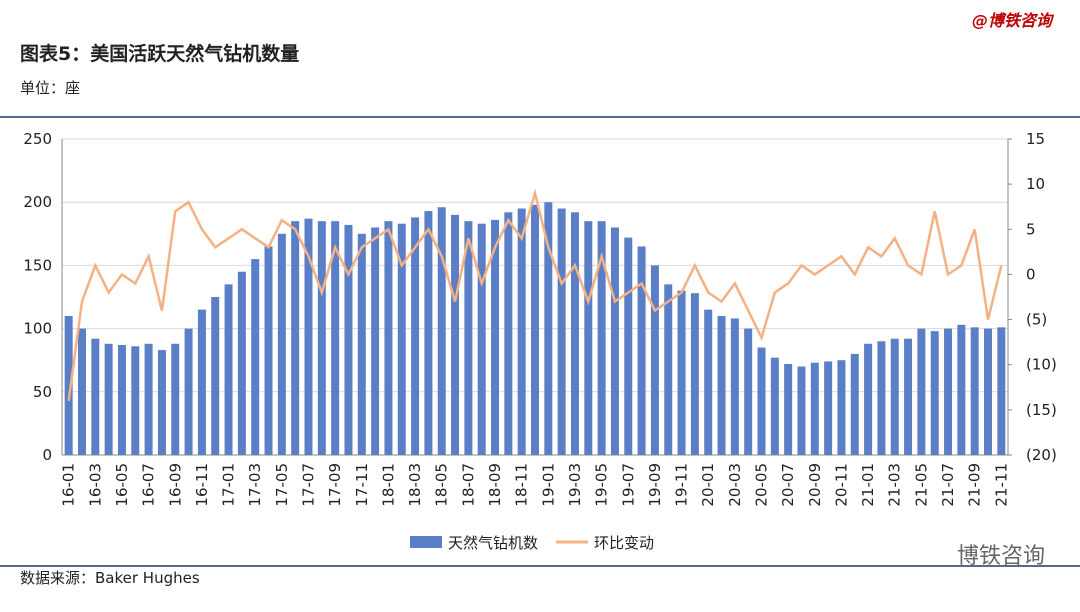 The image size is (1080, 612). What do you see at coordinates (895, 485) in the screenshot?
I see `x-tick-label: 21-03` at bounding box center [895, 485].